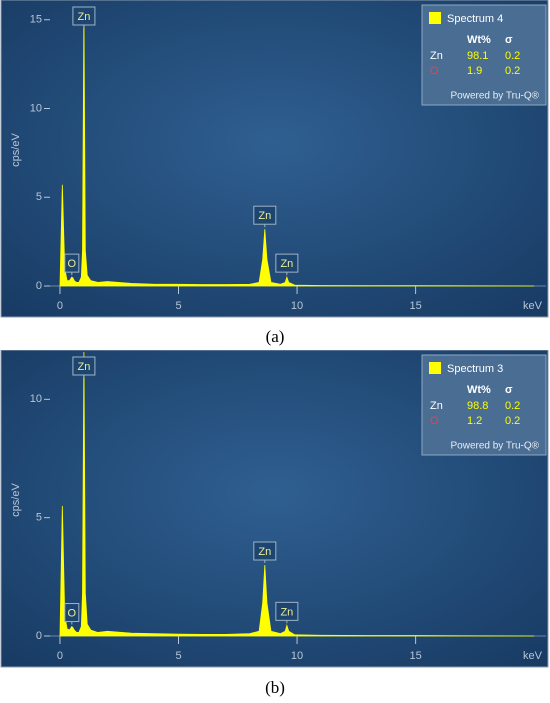 This screenshot has width=550, height=703. Describe the element at coordinates (36, 20) in the screenshot. I see `y-tick-label: 15` at that location.